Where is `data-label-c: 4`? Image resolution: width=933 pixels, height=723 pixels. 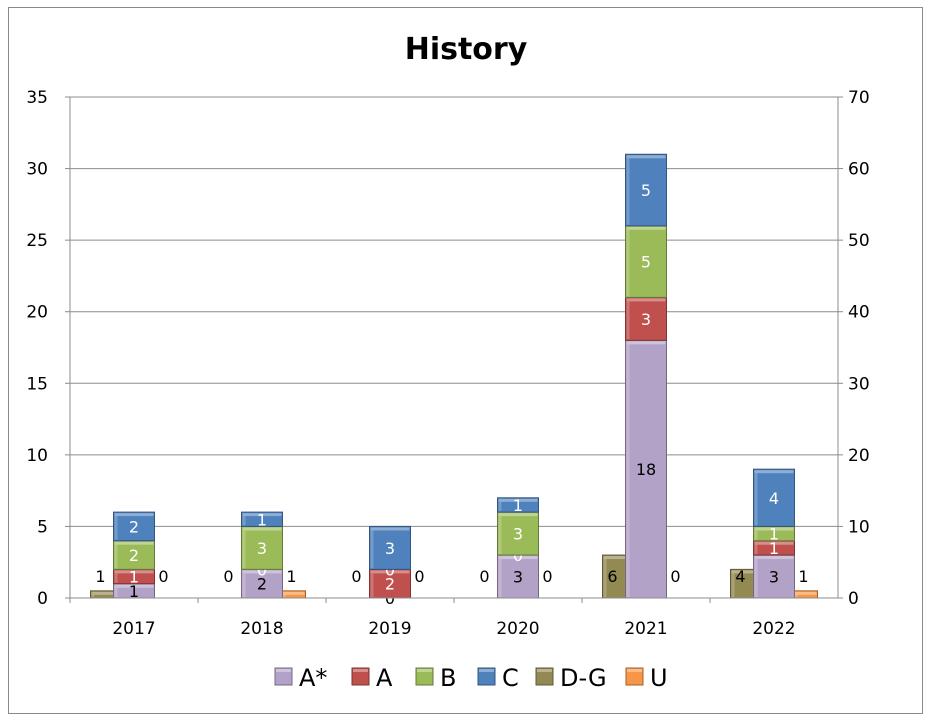 data-label-c: 4 is located at coordinates (774, 498).